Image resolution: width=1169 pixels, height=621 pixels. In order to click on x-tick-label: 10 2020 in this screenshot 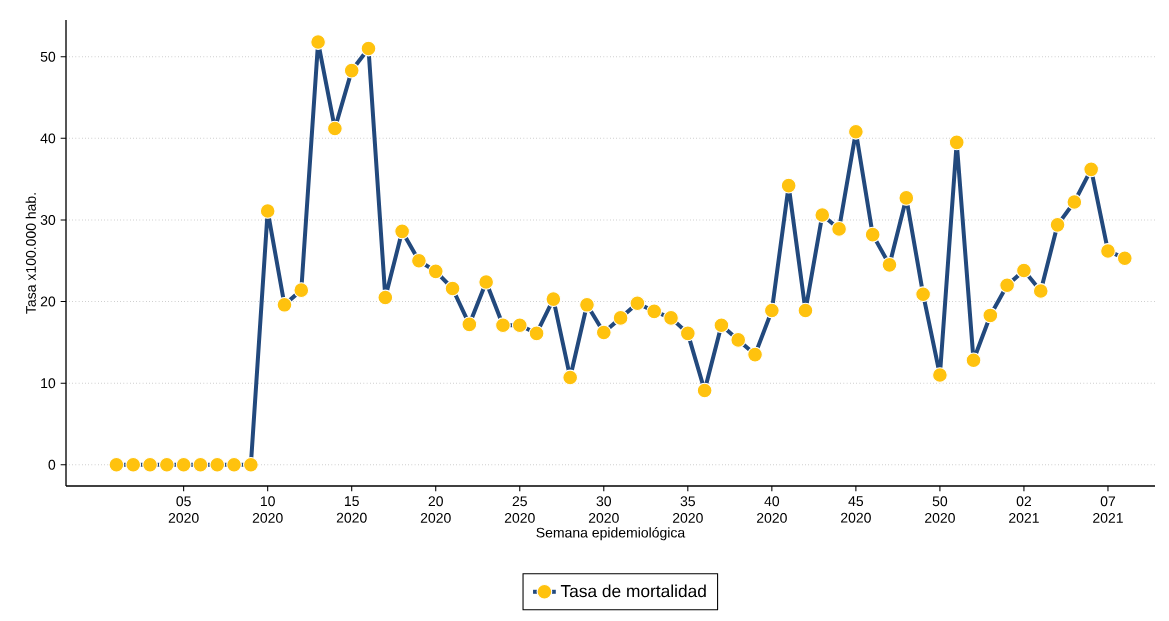, I will do `click(267, 509)`.